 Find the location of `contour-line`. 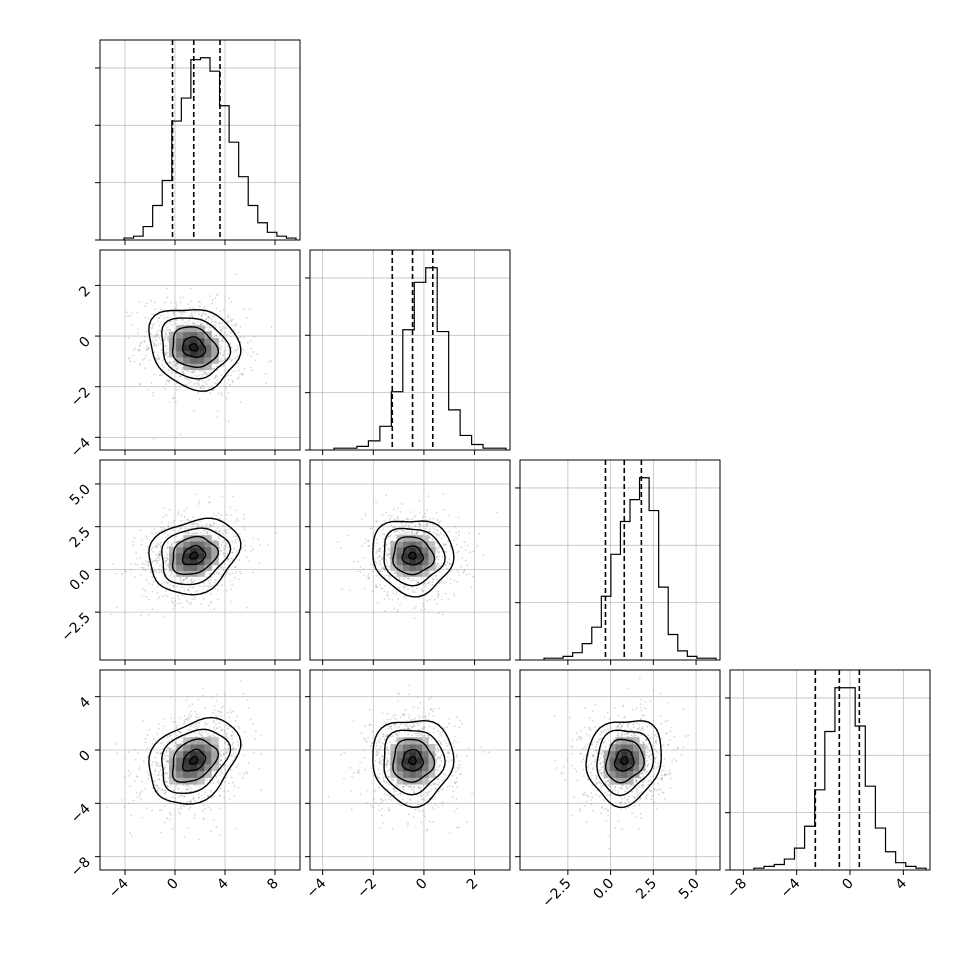

contour-line is located at coordinates (196, 556).